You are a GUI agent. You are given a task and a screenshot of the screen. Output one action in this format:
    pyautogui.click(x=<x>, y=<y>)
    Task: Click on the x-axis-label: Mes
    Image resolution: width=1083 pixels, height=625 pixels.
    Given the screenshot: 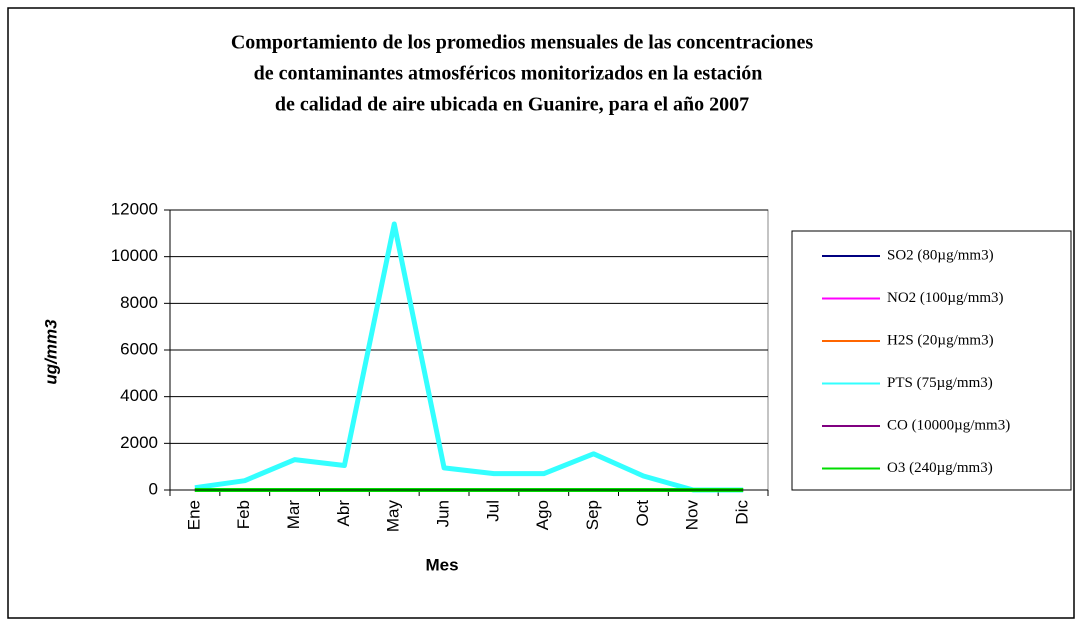 What is the action you would take?
    pyautogui.click(x=441, y=564)
    